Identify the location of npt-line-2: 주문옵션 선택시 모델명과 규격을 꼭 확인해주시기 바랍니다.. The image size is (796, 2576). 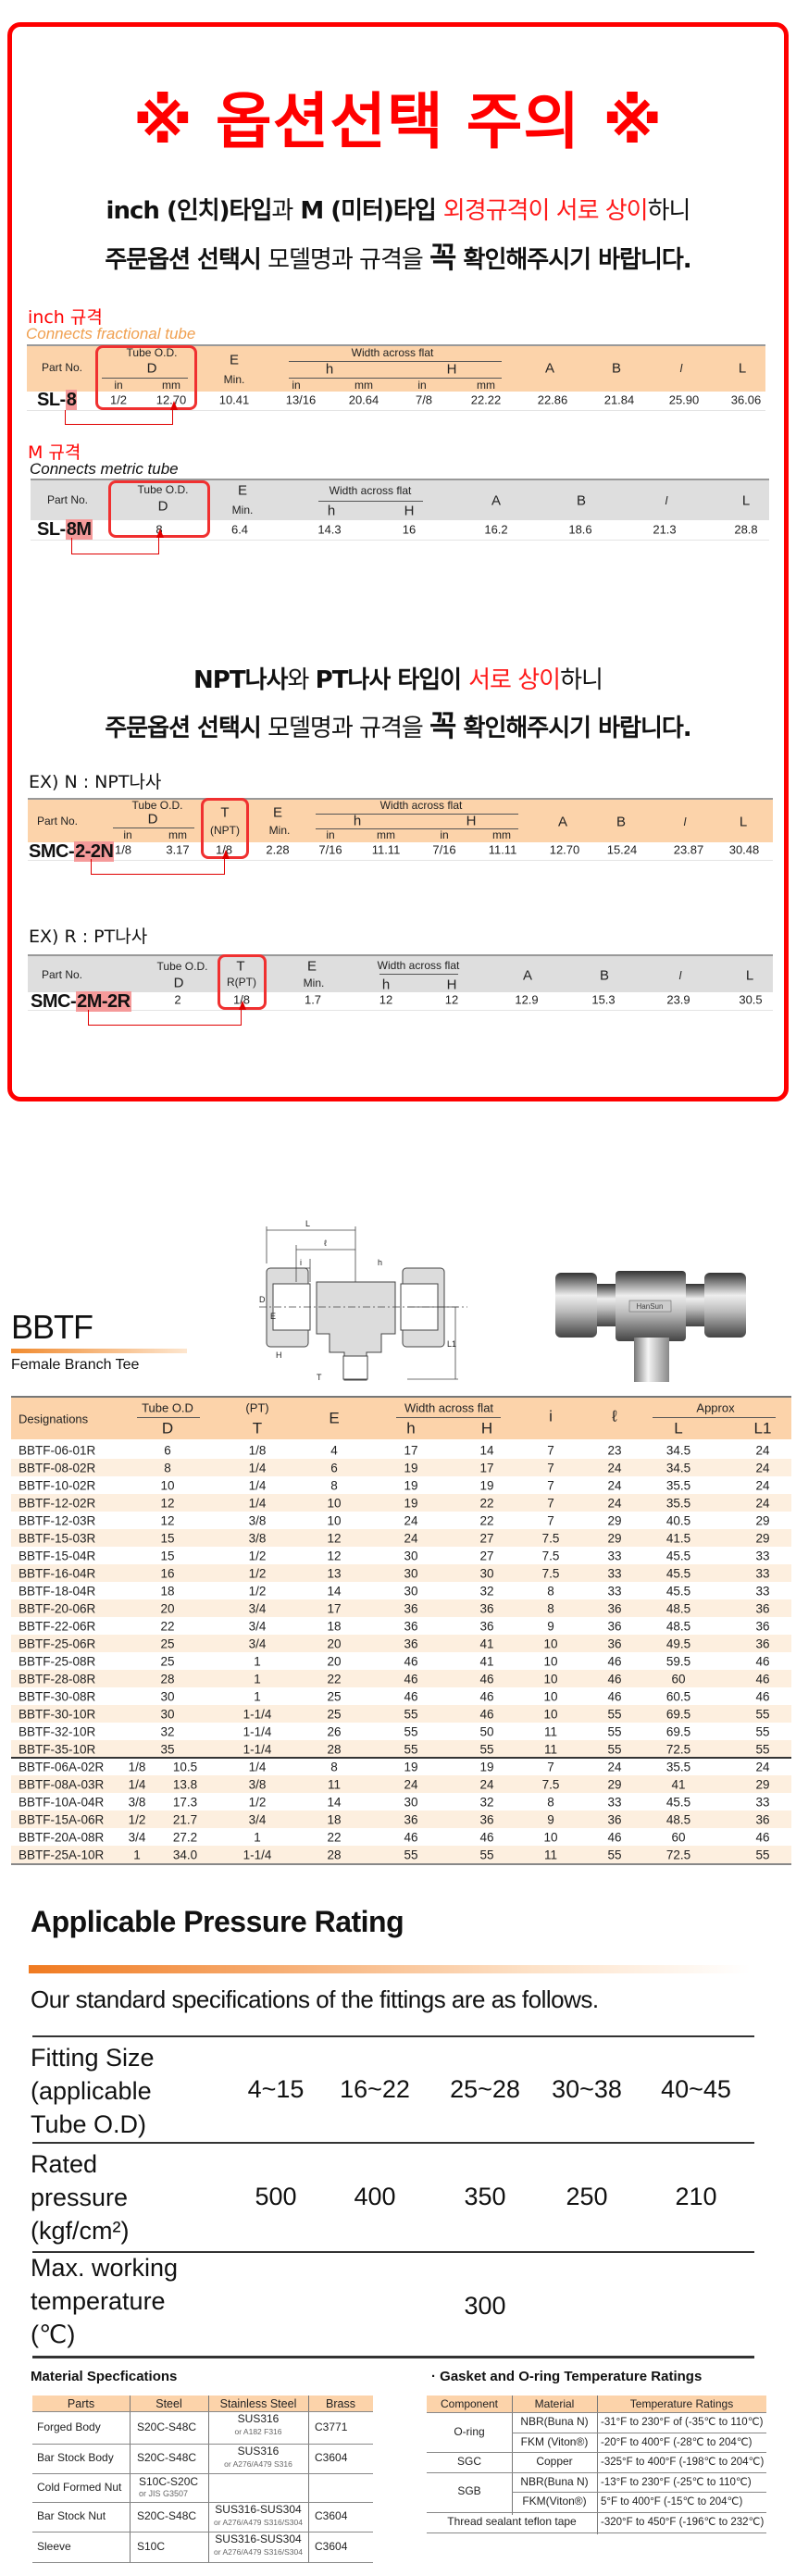
(398, 724).